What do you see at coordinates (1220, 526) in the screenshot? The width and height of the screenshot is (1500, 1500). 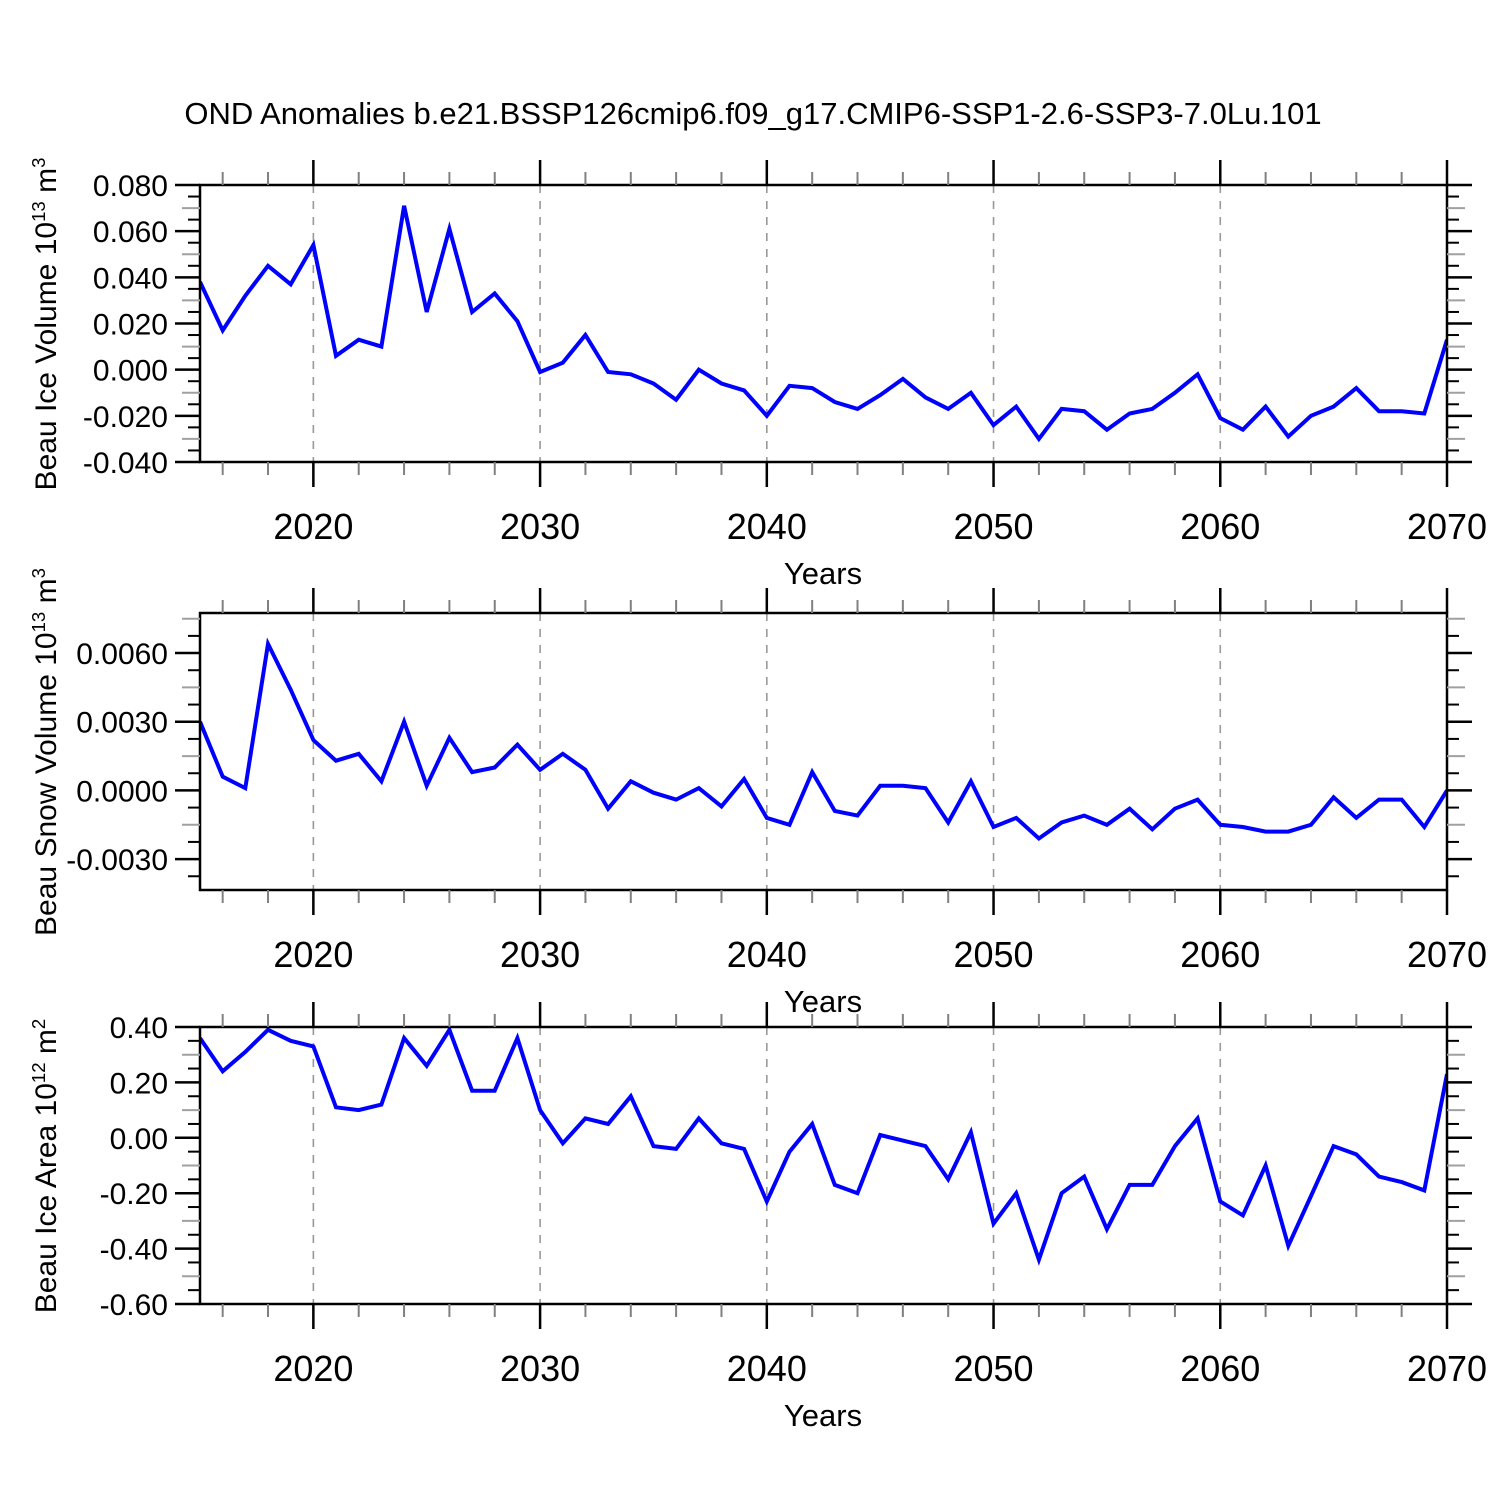 I see `beau-ice-volume-x-tick-label: 2060` at bounding box center [1220, 526].